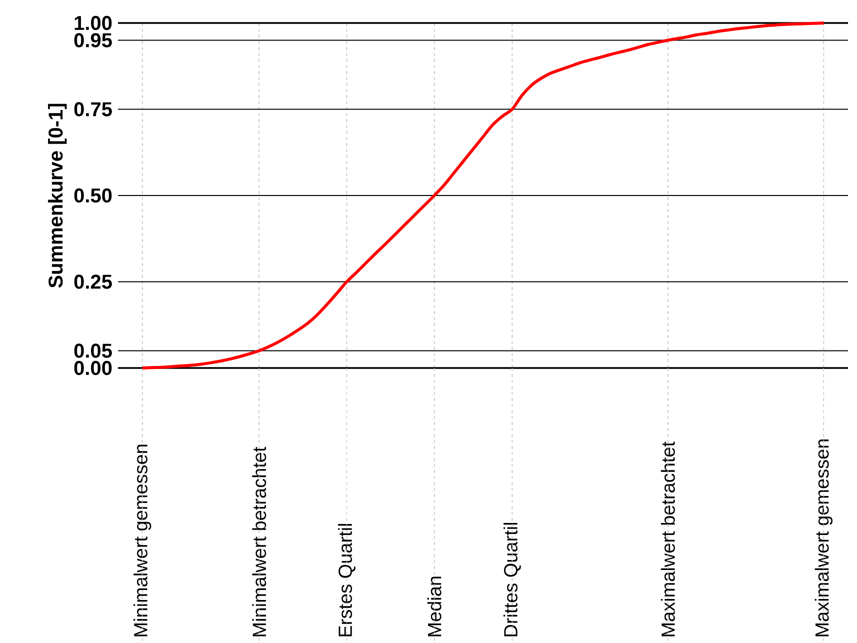 This screenshot has width=857, height=643. What do you see at coordinates (57, 196) in the screenshot?
I see `y-axis-title: Summenkurve [0-1]` at bounding box center [57, 196].